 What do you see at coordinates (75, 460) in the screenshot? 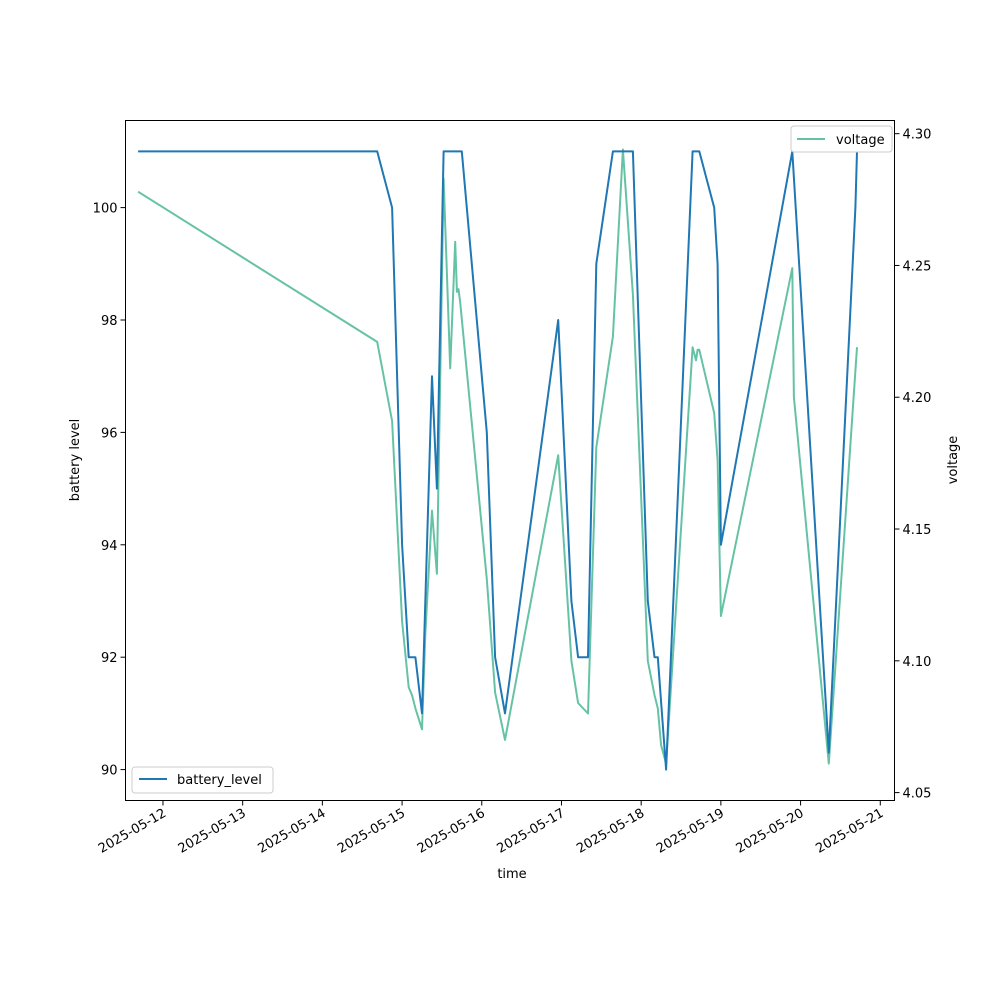
I see `y-axis-left-label: battery level` at bounding box center [75, 460].